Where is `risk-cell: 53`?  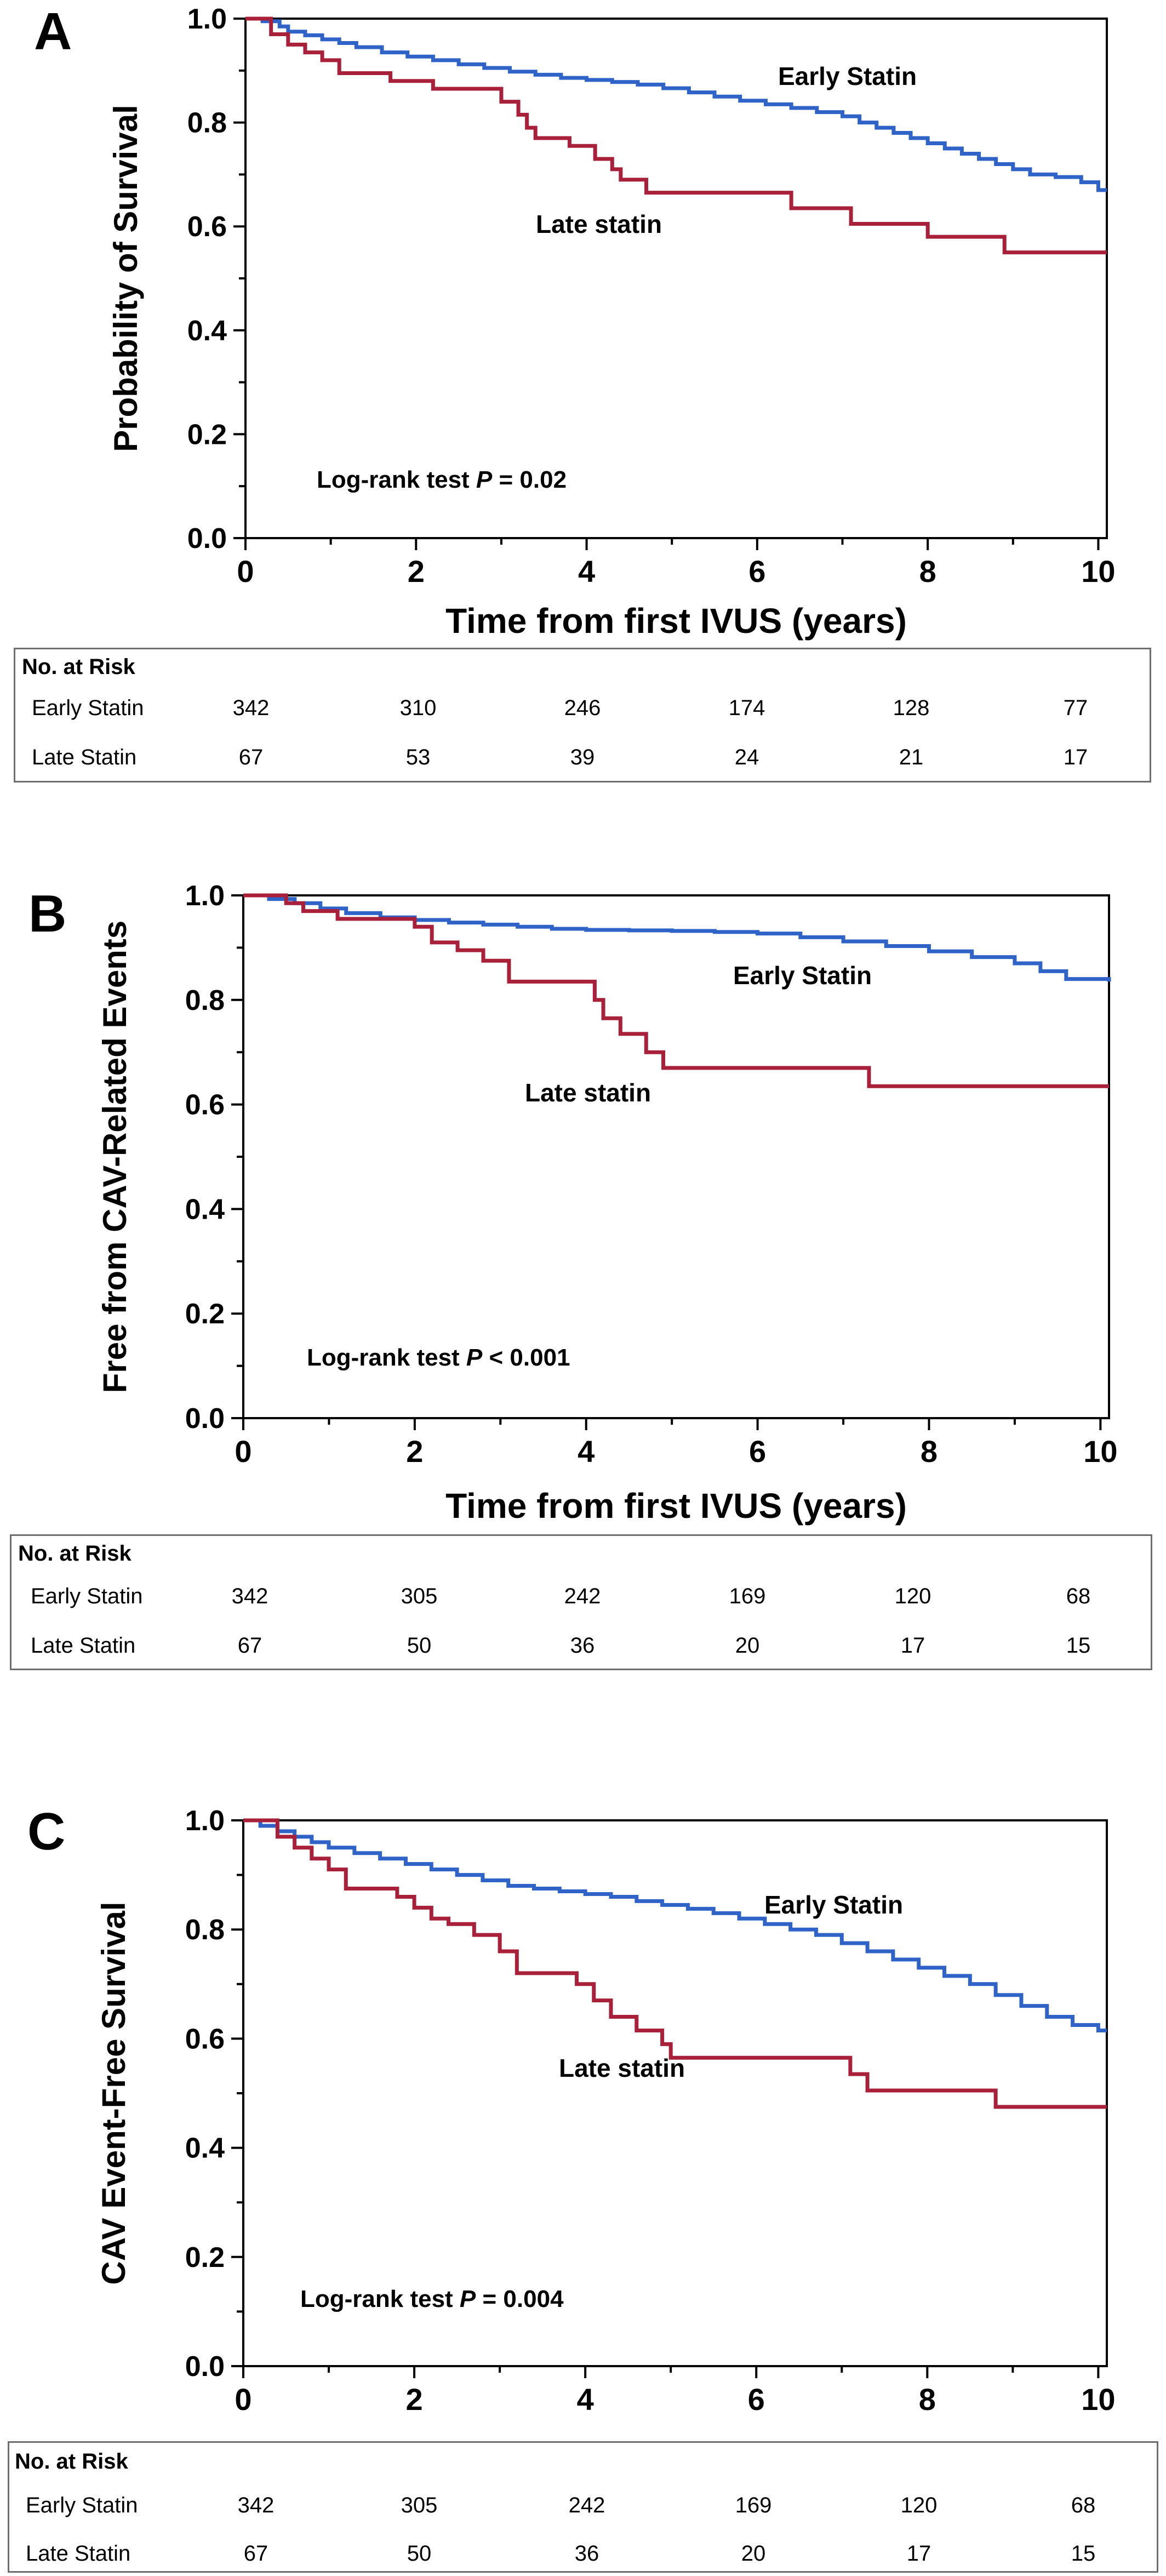
risk-cell: 53 is located at coordinates (418, 757).